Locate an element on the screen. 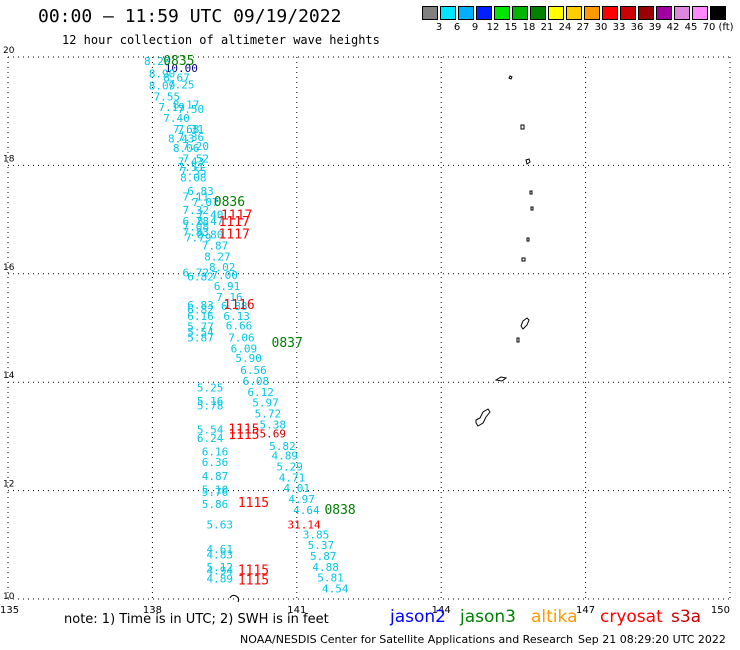  wave-height-label: 5.12 is located at coordinates (220, 567).